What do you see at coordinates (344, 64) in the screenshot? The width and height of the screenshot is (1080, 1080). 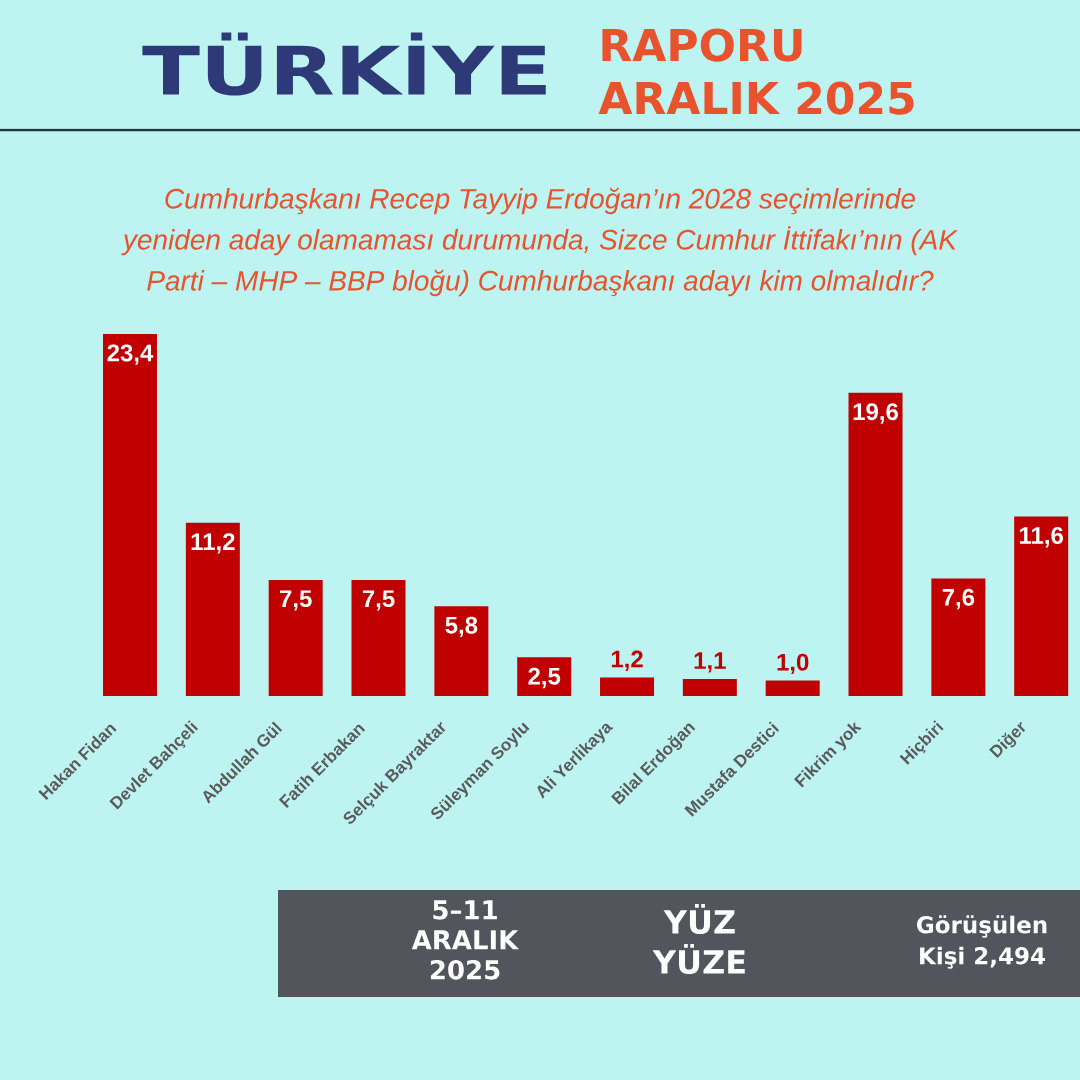 I see `text: TÜRKİYE` at bounding box center [344, 64].